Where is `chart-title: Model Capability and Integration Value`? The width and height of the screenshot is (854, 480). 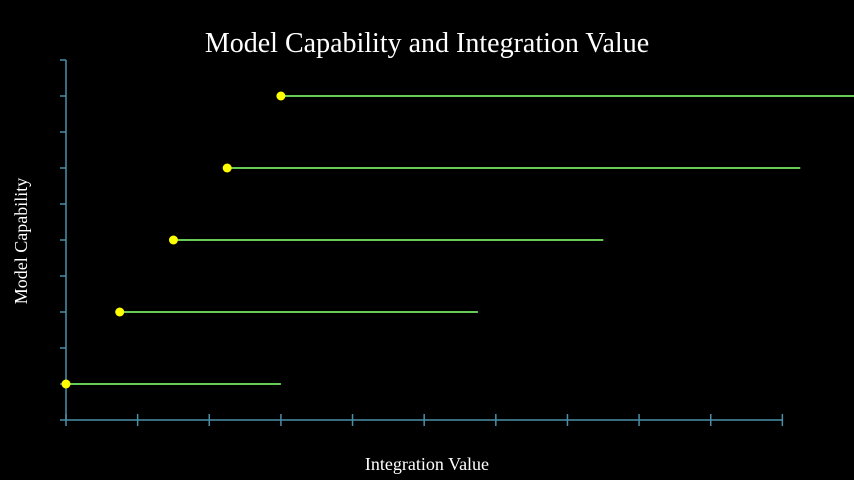 chart-title: Model Capability and Integration Value is located at coordinates (427, 43).